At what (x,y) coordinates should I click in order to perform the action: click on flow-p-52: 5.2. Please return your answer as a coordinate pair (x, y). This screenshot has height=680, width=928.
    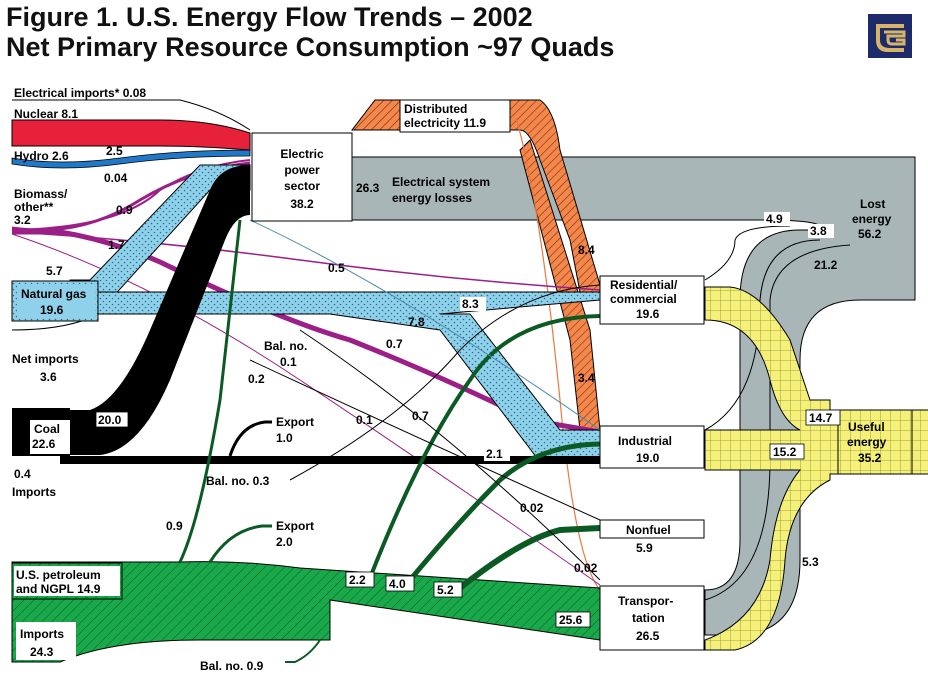
    Looking at the image, I should click on (445, 590).